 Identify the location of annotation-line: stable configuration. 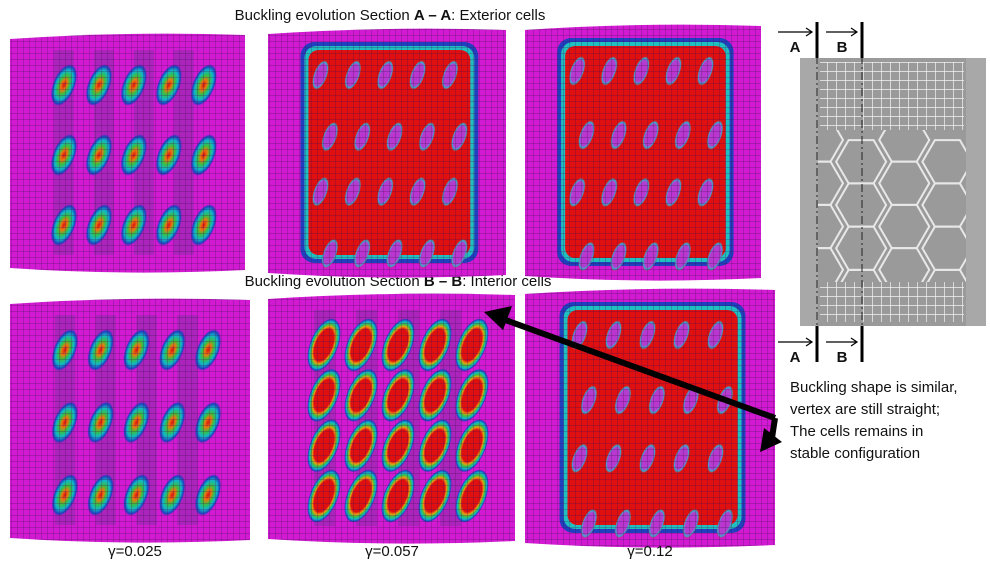
(855, 453).